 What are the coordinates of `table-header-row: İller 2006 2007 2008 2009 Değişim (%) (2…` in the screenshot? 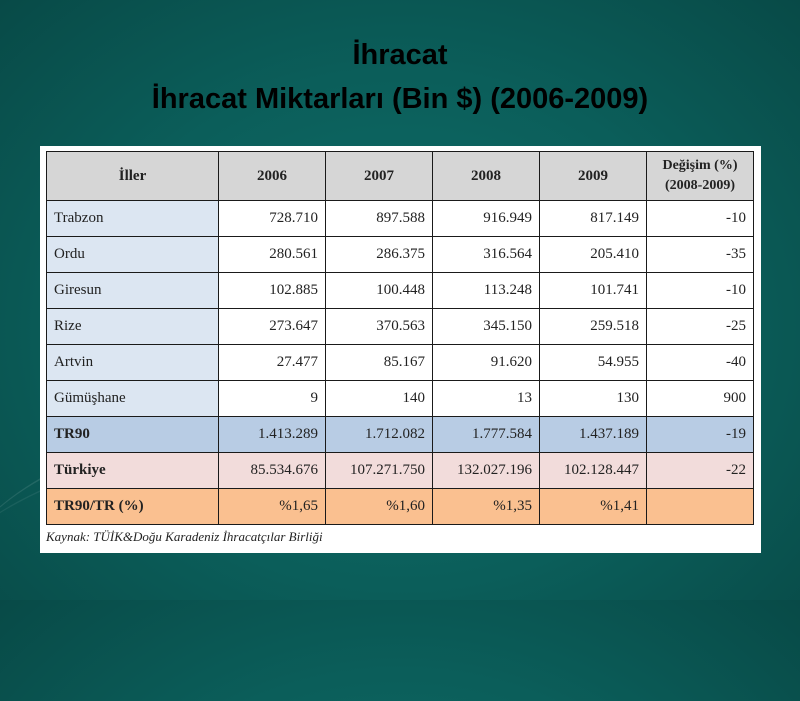 It's located at (400, 176).